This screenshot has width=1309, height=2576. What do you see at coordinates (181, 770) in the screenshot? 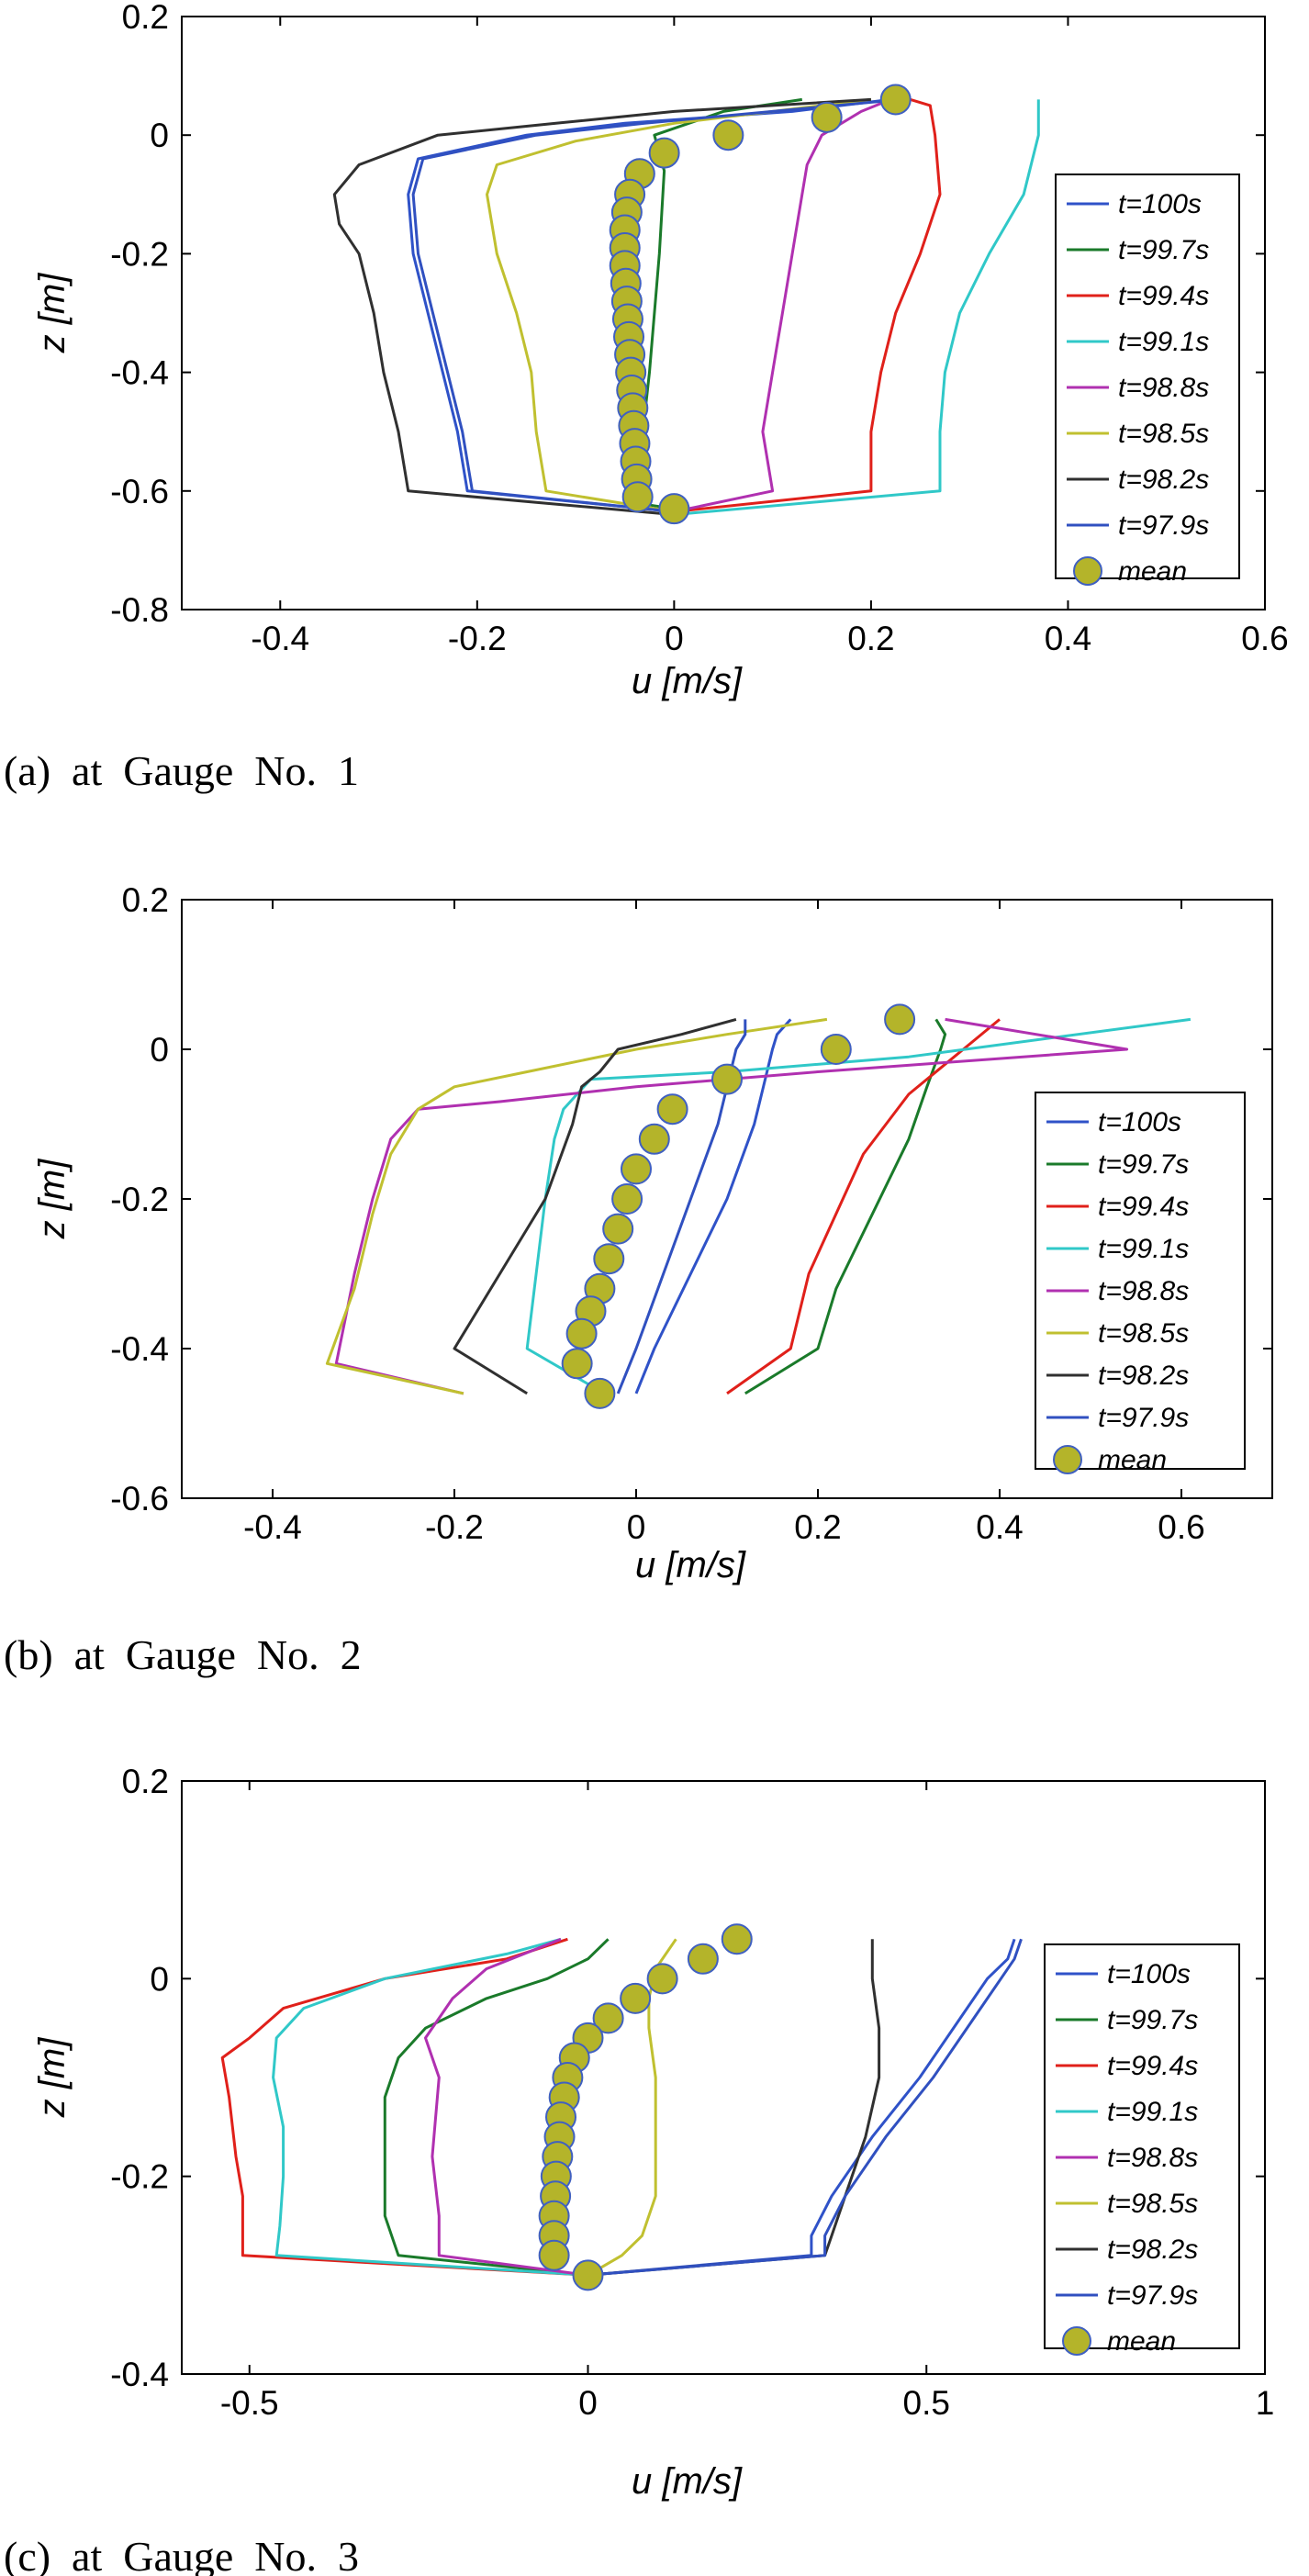
I see `figure-caption: (a) at Gauge No. 1` at bounding box center [181, 770].